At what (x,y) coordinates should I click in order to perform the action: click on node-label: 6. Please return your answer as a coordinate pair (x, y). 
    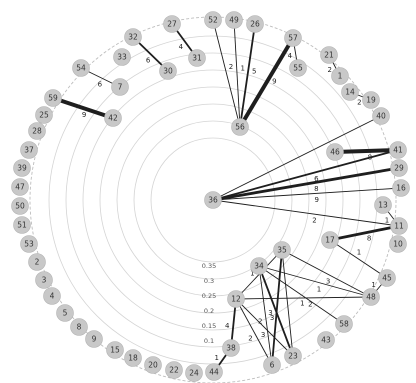
    Looking at the image, I should click on (272, 365).